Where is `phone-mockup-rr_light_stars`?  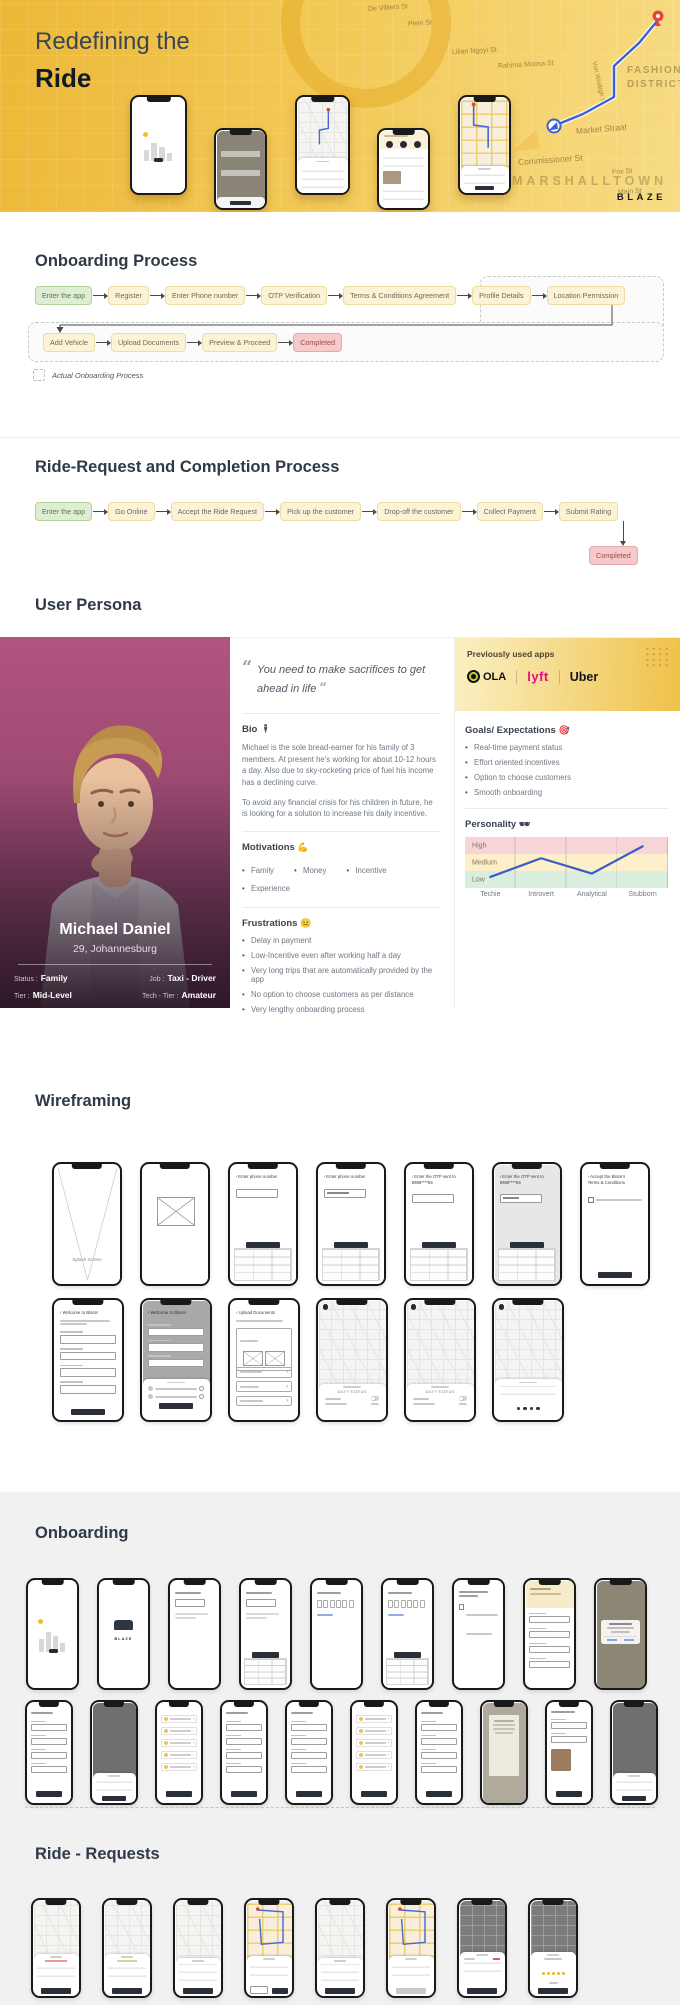 phone-mockup-rr_light_stars is located at coordinates (127, 1948).